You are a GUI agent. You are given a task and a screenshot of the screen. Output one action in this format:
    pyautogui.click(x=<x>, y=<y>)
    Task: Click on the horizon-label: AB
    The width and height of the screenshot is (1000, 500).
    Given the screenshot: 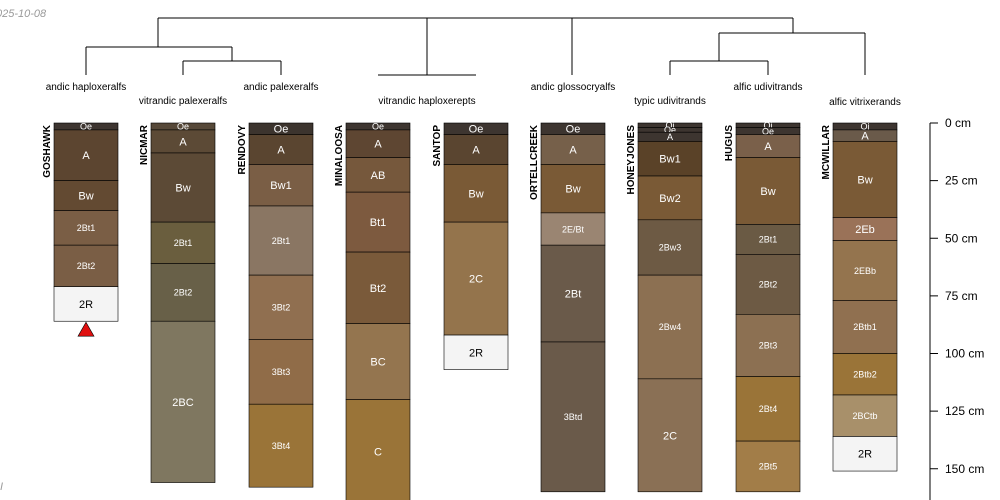 What is the action you would take?
    pyautogui.click(x=378, y=176)
    